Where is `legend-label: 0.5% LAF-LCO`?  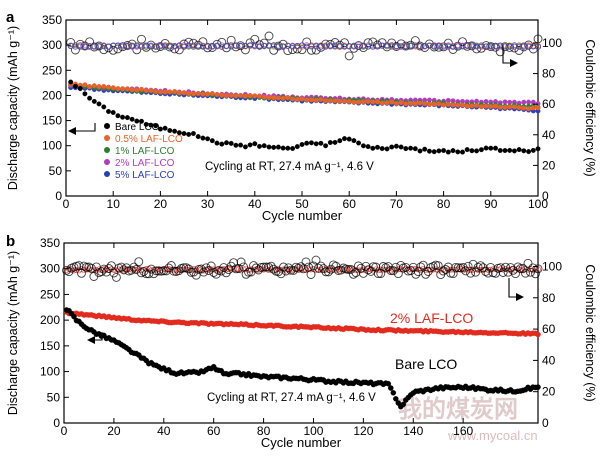
legend-label: 0.5% LAF-LCO is located at coordinates (149, 139).